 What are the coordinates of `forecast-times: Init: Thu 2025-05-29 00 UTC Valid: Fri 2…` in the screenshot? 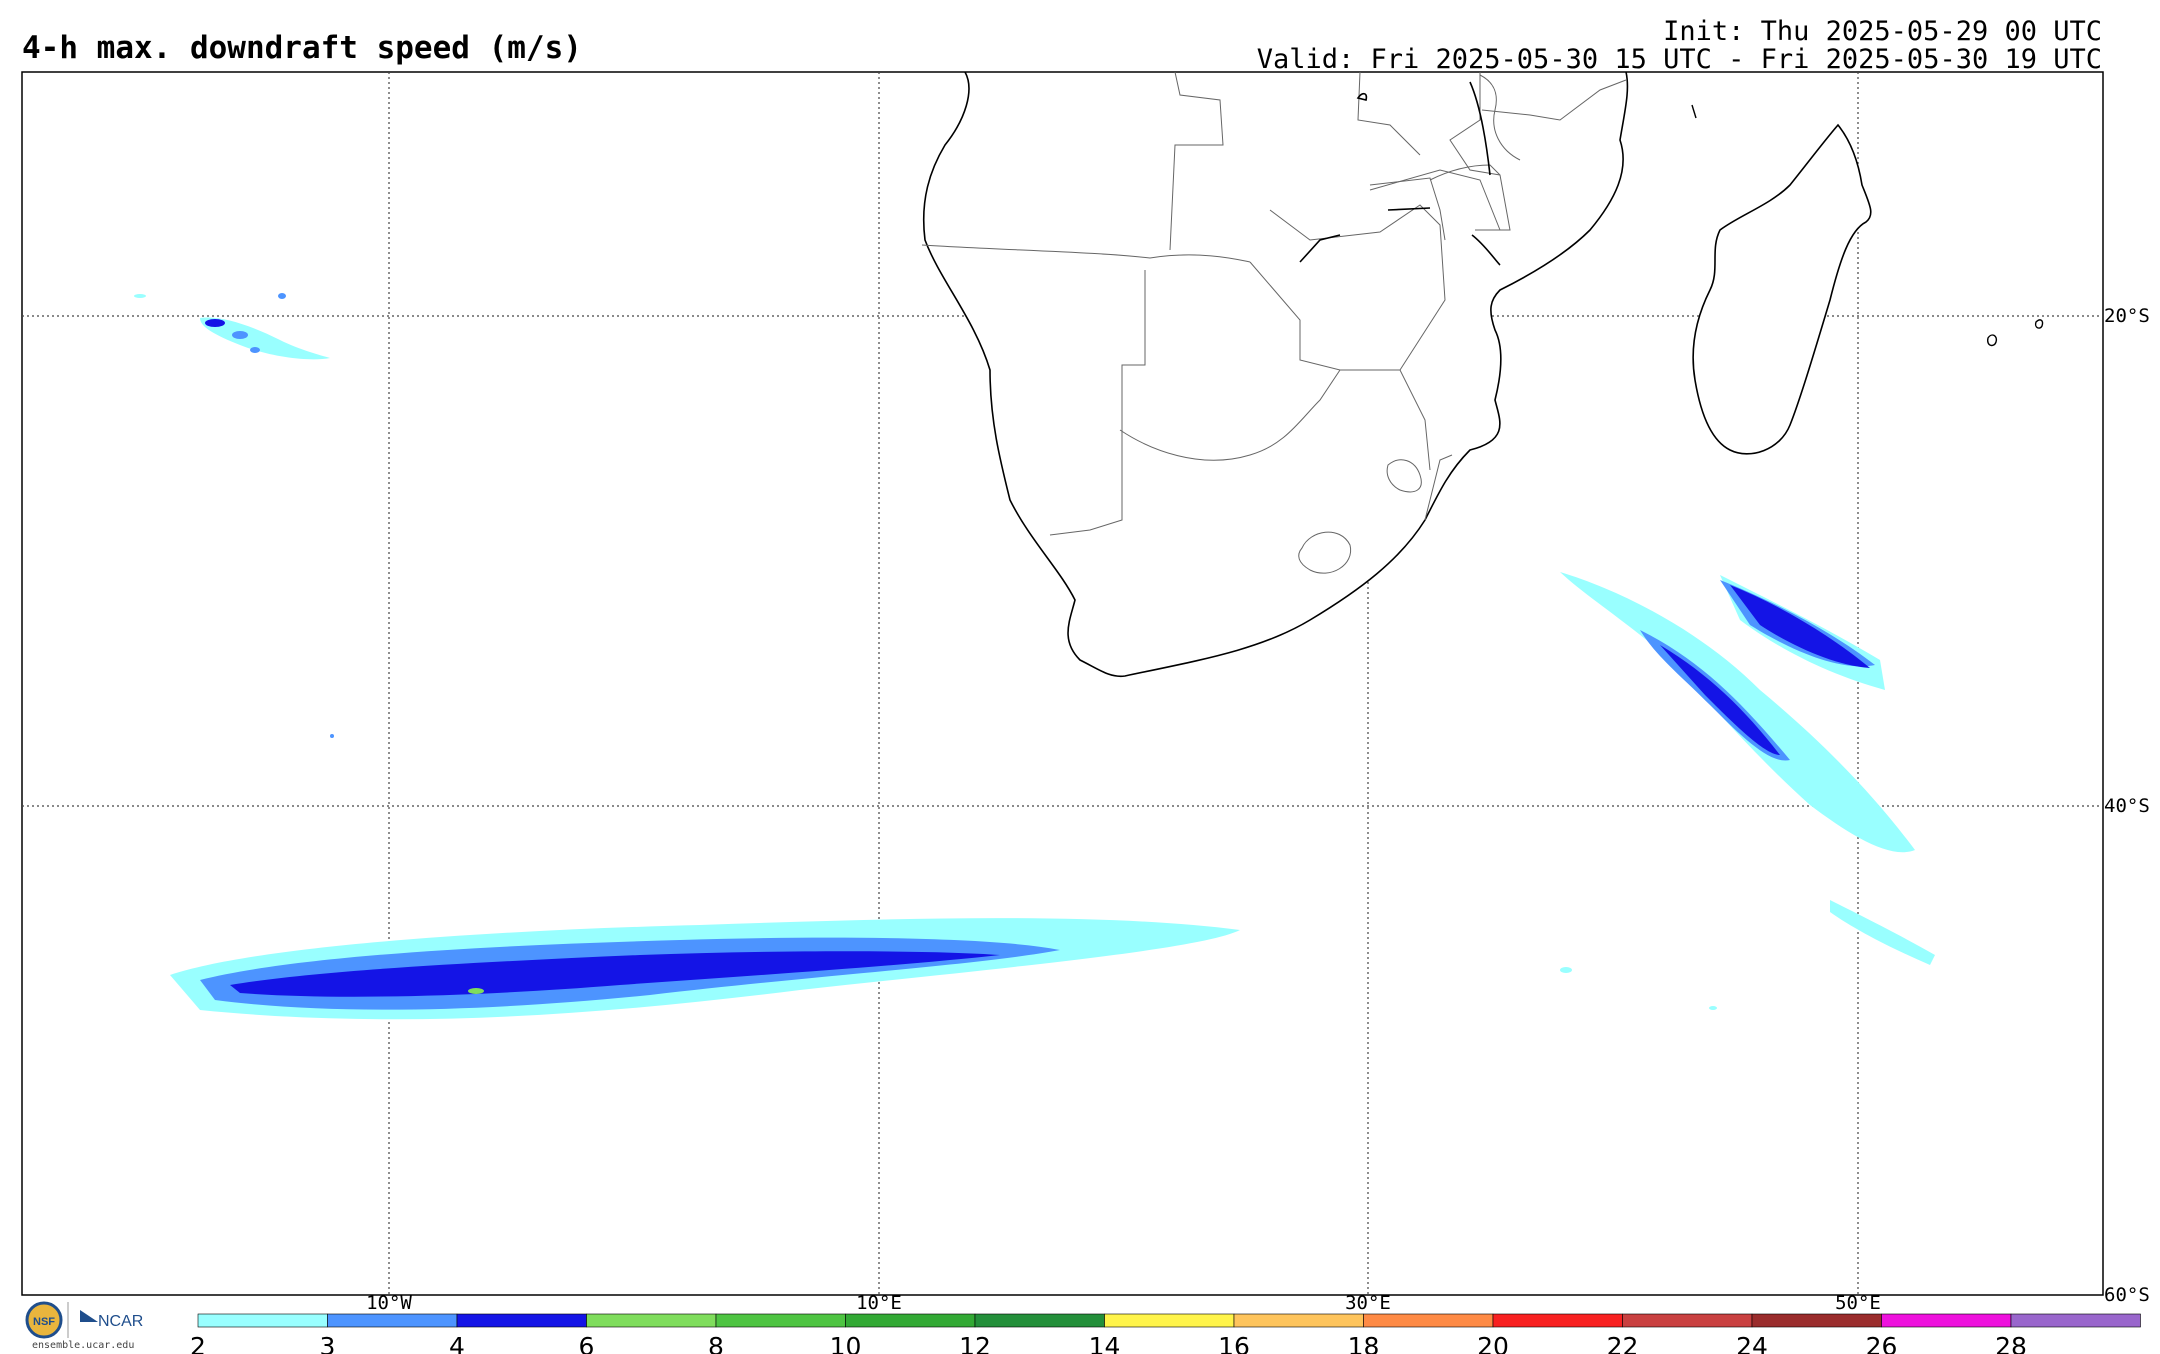 It's located at (1679, 46).